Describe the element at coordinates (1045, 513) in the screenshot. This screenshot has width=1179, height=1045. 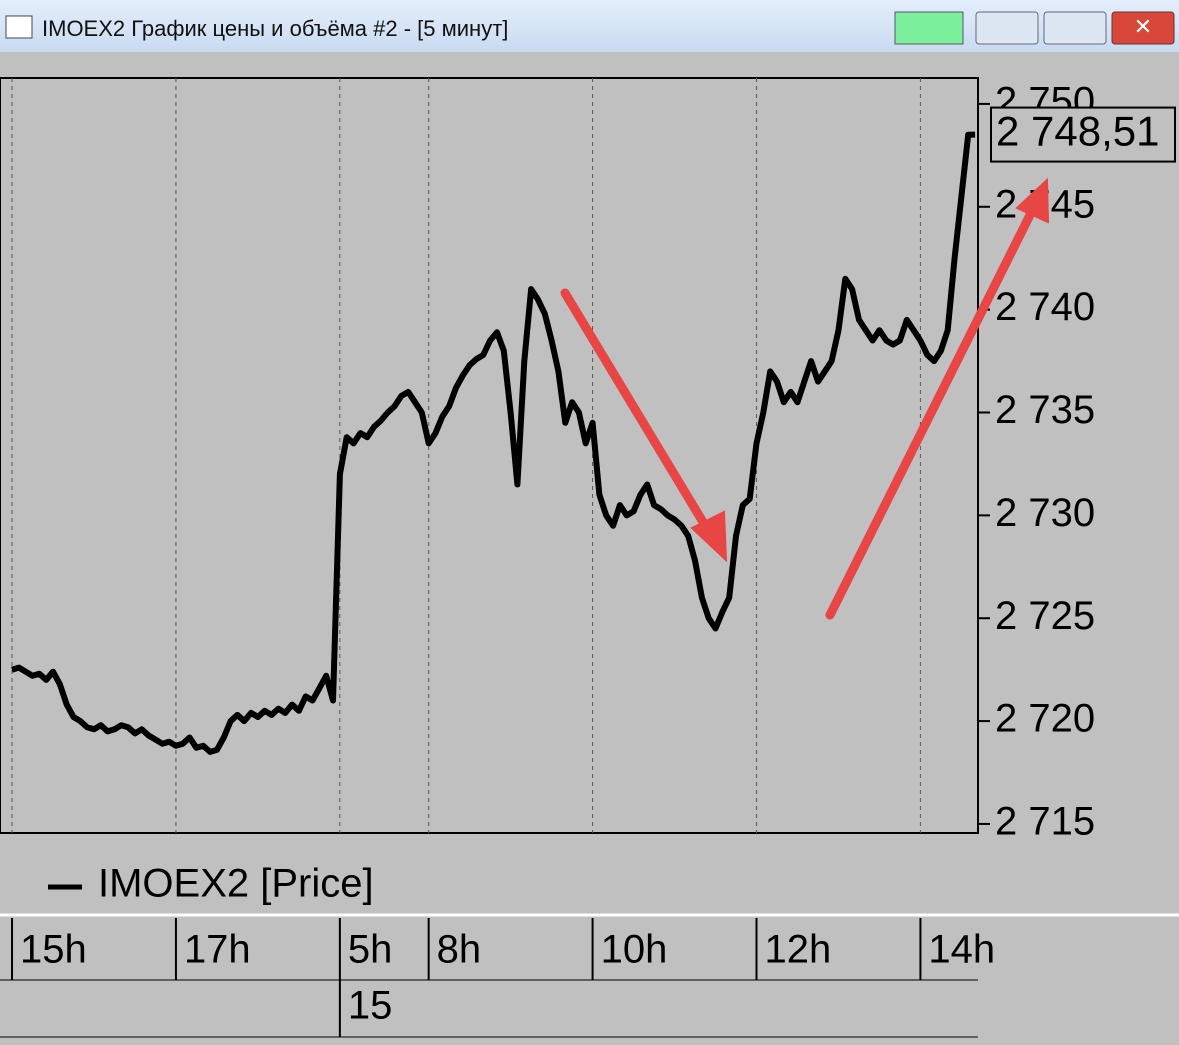
I see `y-tick-label: 2 730` at that location.